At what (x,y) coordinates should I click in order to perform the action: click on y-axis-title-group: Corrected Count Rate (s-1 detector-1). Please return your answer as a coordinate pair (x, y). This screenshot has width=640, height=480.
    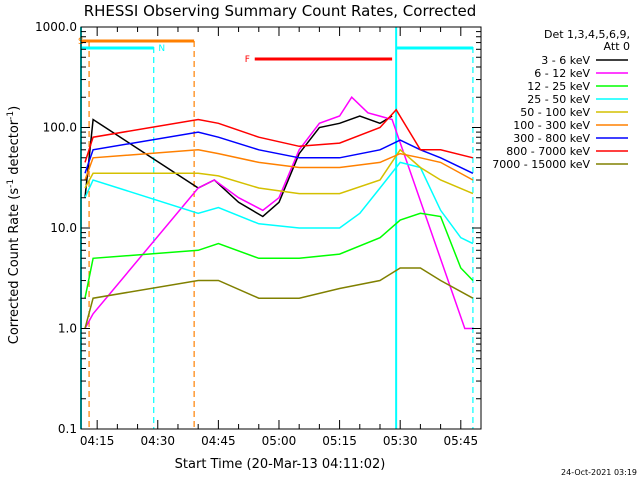
    Looking at the image, I should click on (14, 225).